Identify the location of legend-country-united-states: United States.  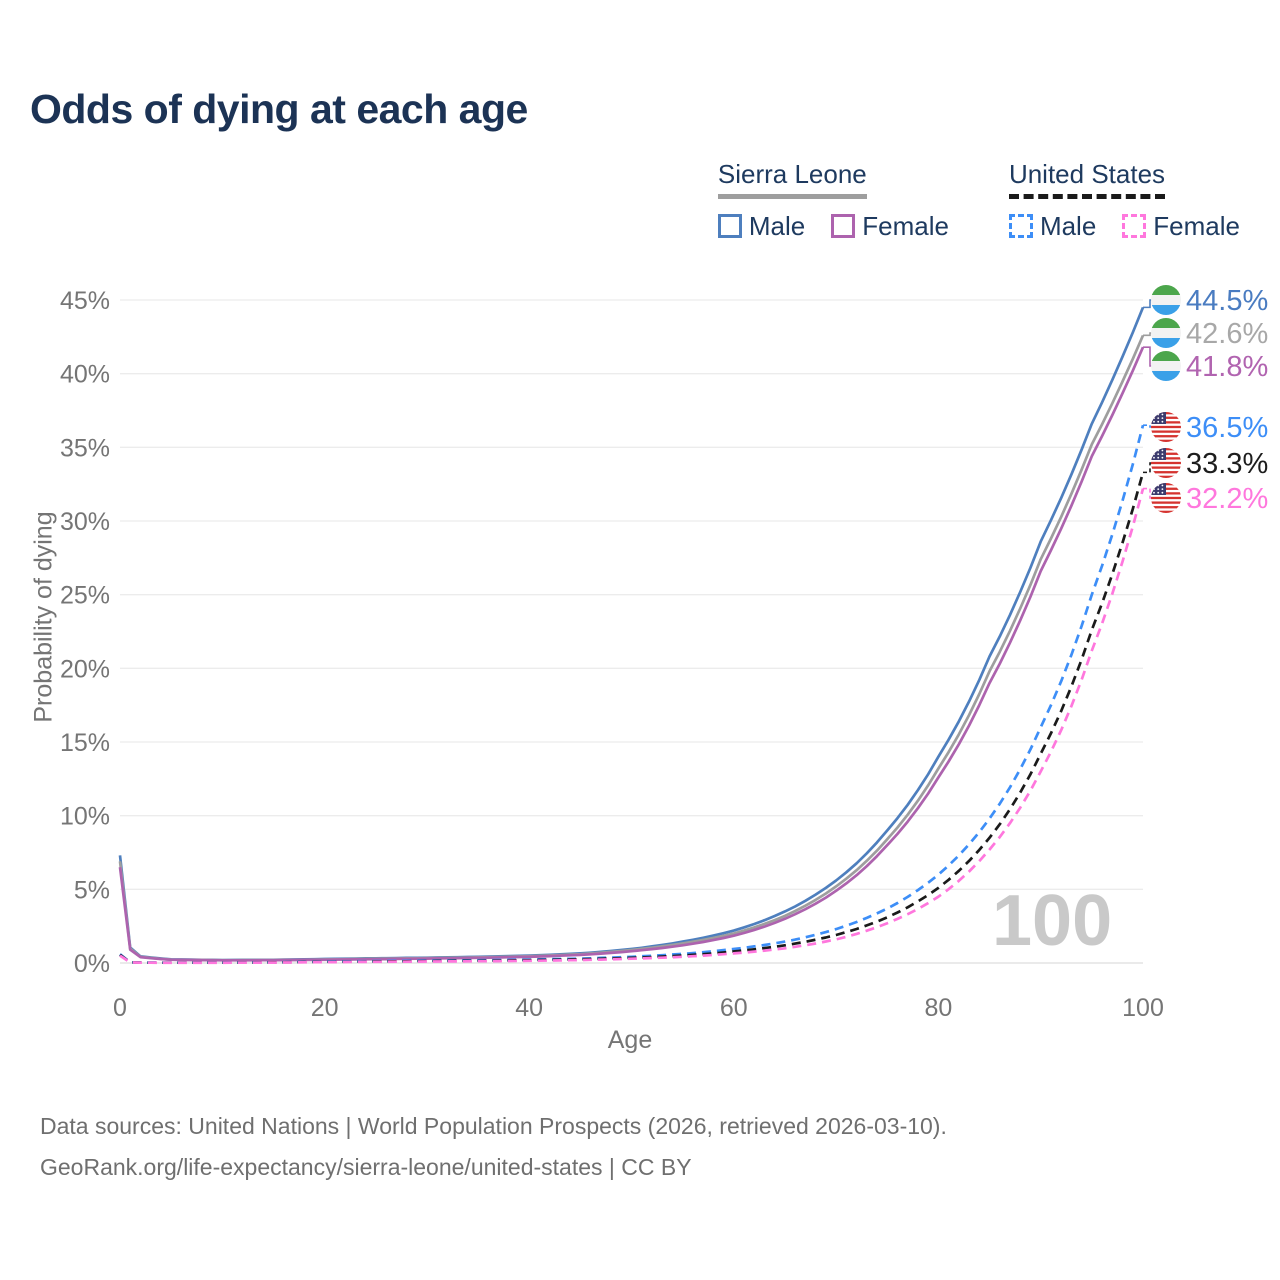
(1087, 179).